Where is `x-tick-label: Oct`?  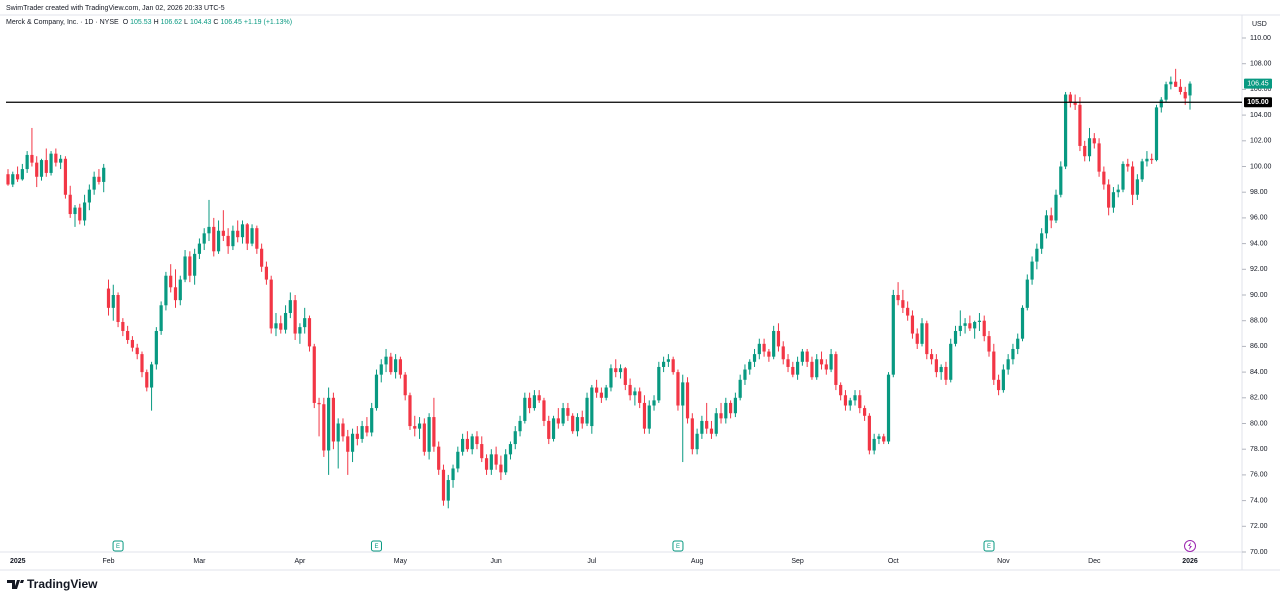 x-tick-label: Oct is located at coordinates (893, 561).